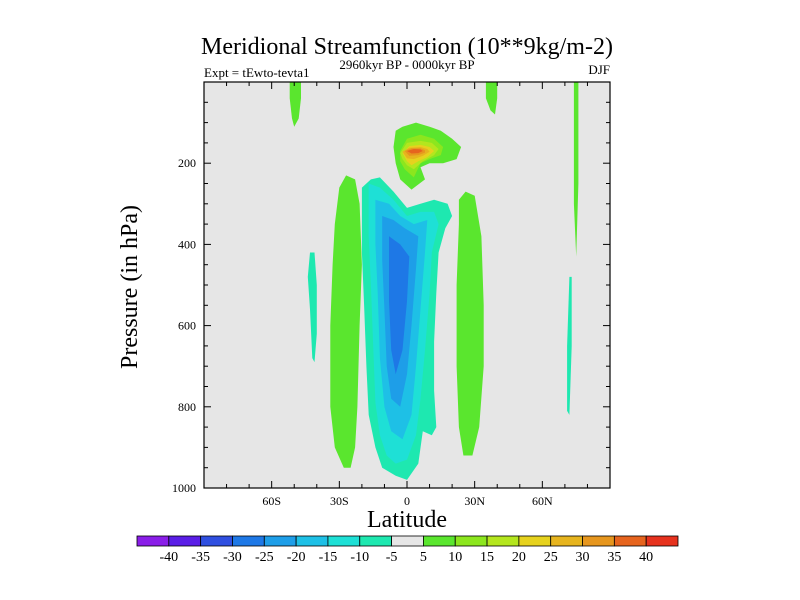 The image size is (800, 600). Describe the element at coordinates (168, 557) in the screenshot. I see `colorbar-label: -40` at that location.